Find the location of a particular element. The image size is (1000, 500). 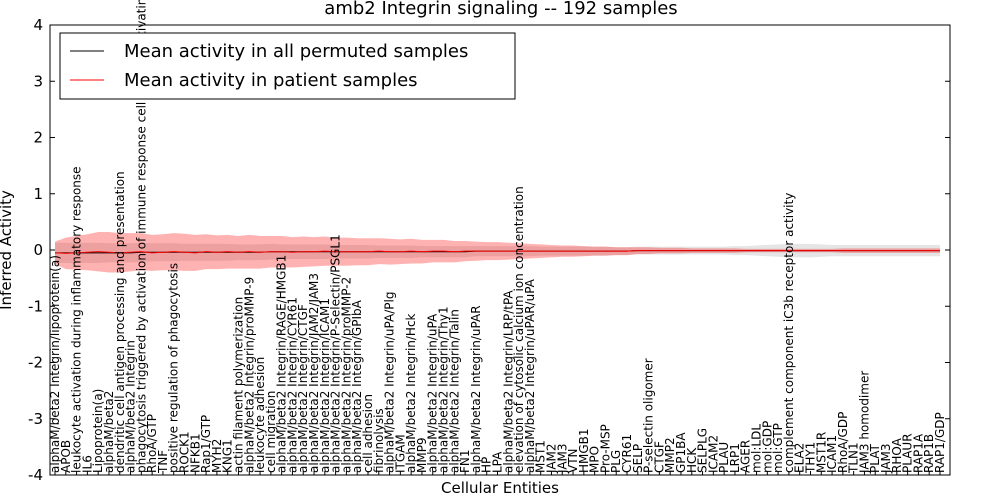

x-tick-label: alphaM/beta2 Integrin is located at coordinates (131, 406).